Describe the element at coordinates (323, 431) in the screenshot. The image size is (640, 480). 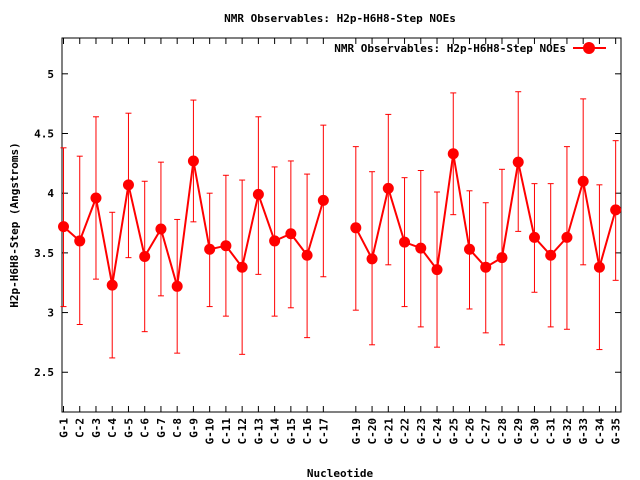
I see `x-tick-label: C-17` at that location.